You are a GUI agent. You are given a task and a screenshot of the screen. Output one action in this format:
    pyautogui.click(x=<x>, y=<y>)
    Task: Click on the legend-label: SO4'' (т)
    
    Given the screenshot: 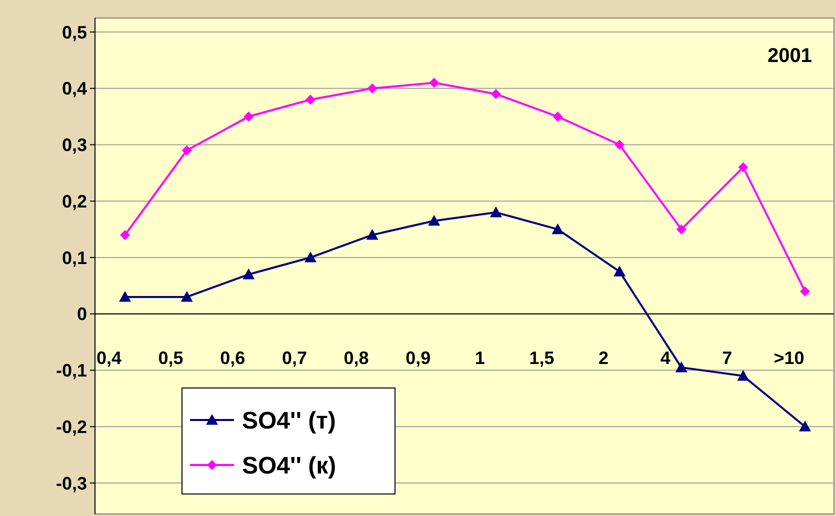 What is the action you would take?
    pyautogui.click(x=289, y=420)
    